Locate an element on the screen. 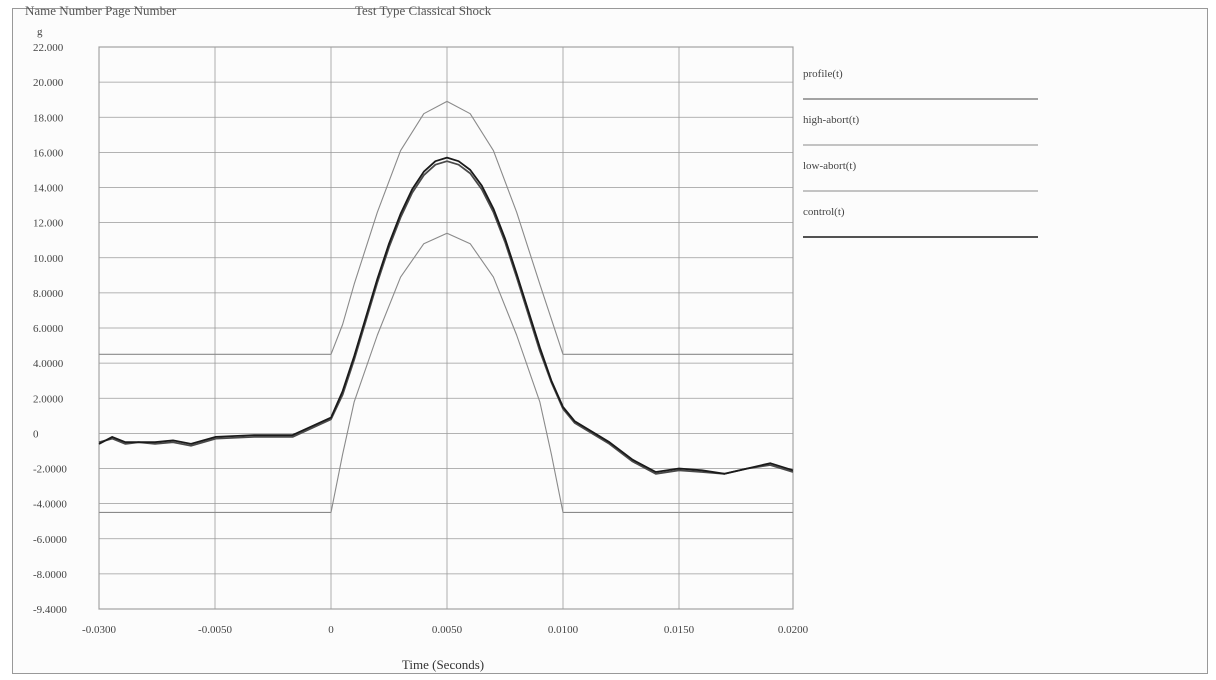  legend-label: low-abort(t) is located at coordinates (829, 166).